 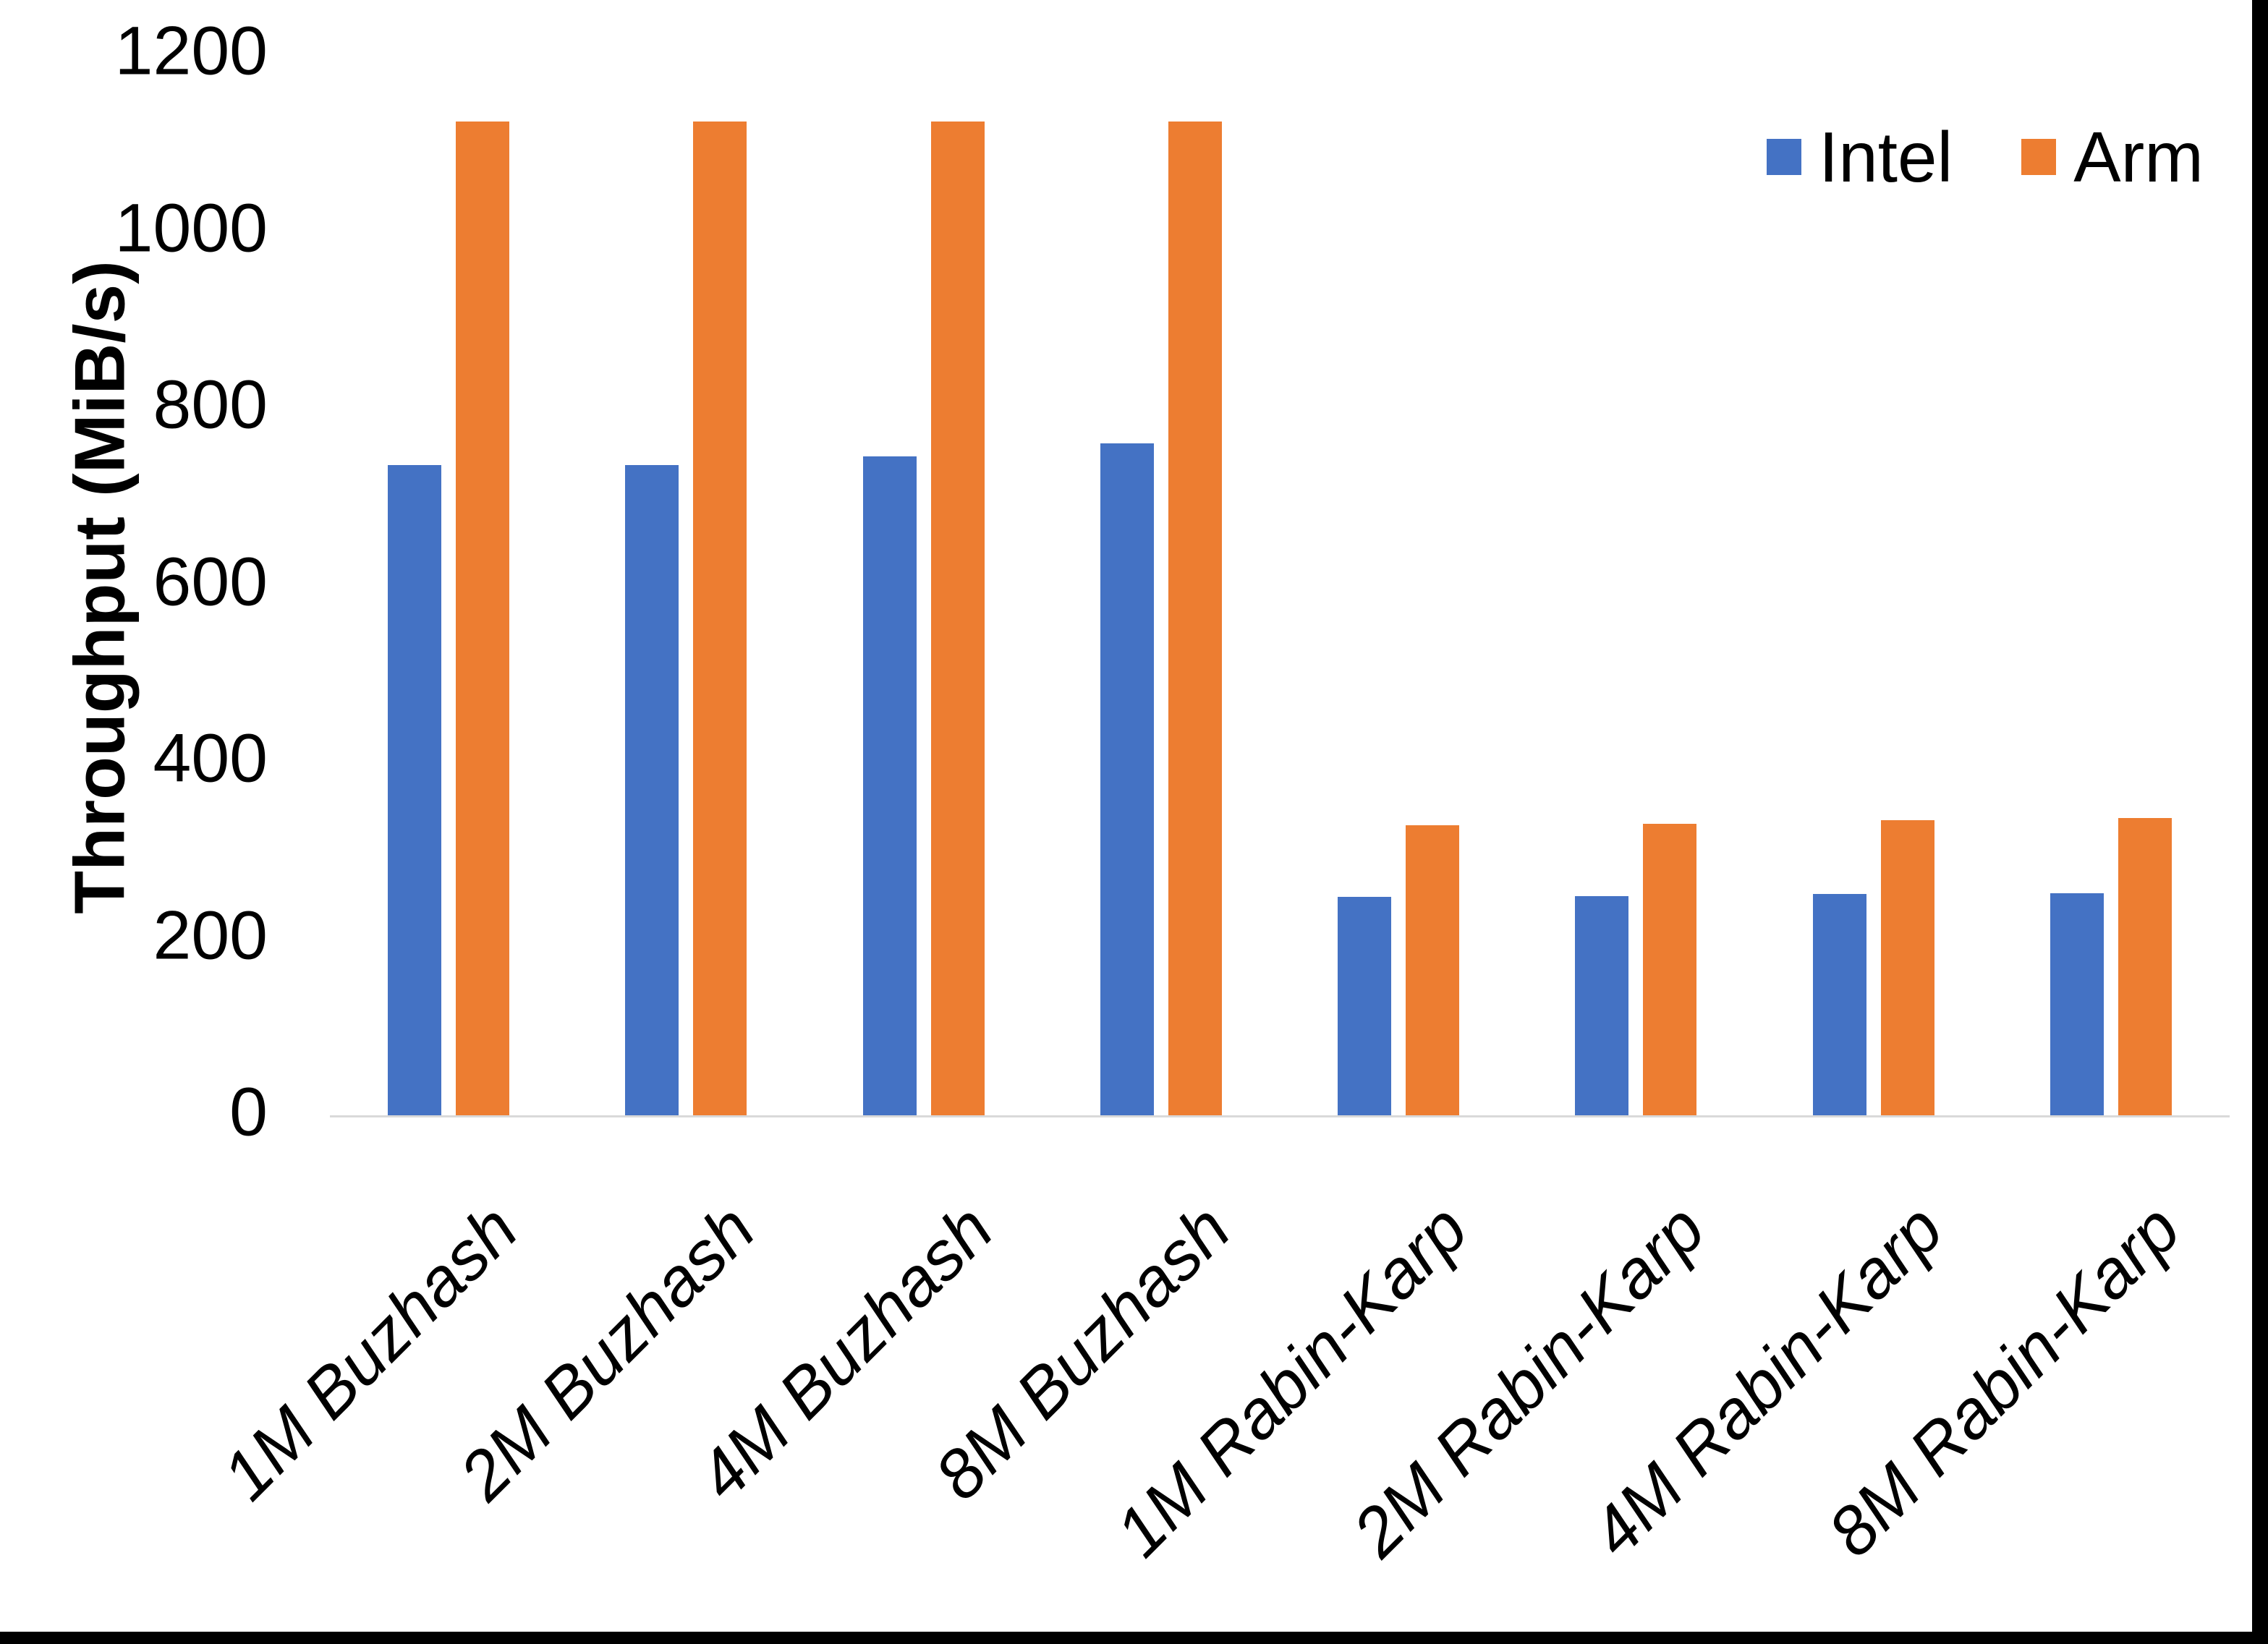 What do you see at coordinates (99, 587) in the screenshot?
I see `y-axis-title: Throughput (MiB/s)` at bounding box center [99, 587].